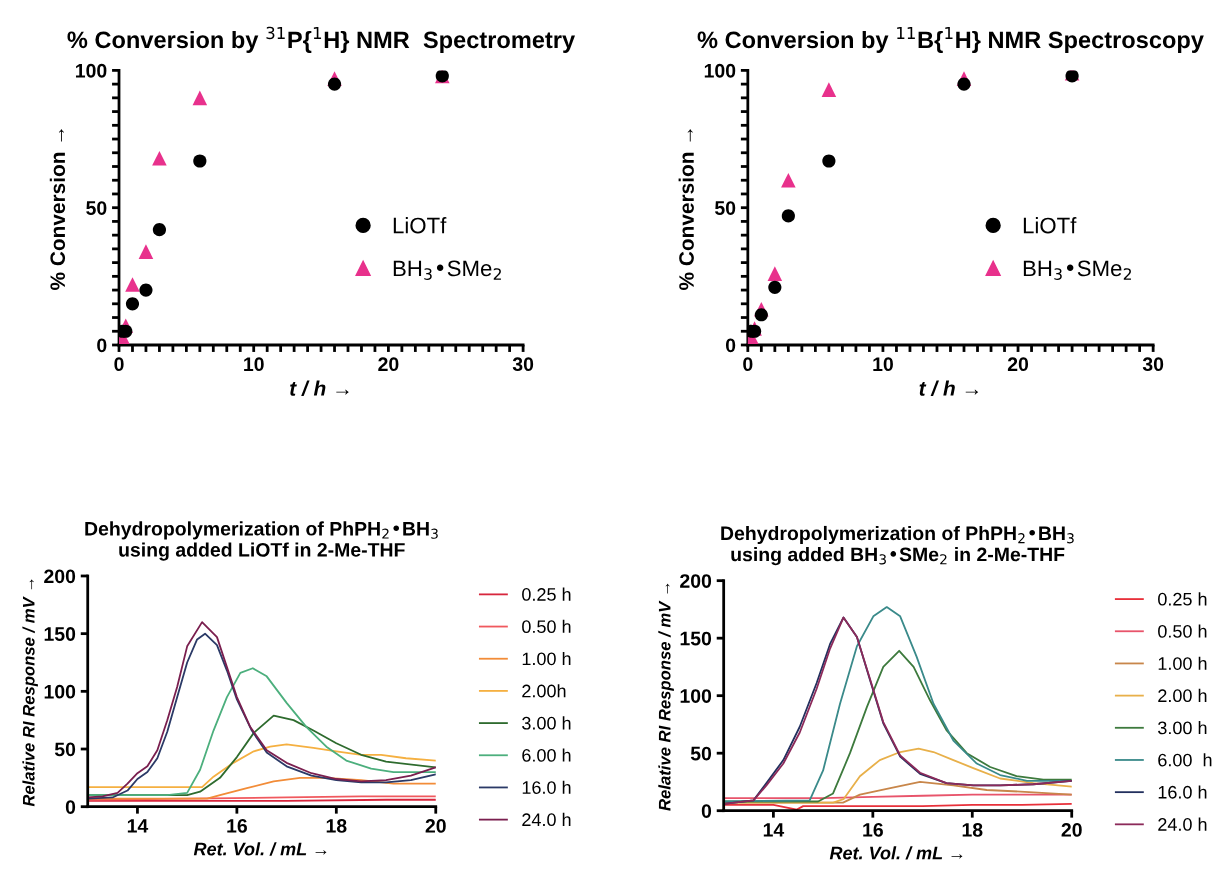  What do you see at coordinates (261, 541) in the screenshot?
I see `chart-title: Dehydropolymerization of PhPH$_{2}$•BH$_{3}$ using added LiOTf in 2-Me-THF` at bounding box center [261, 541].